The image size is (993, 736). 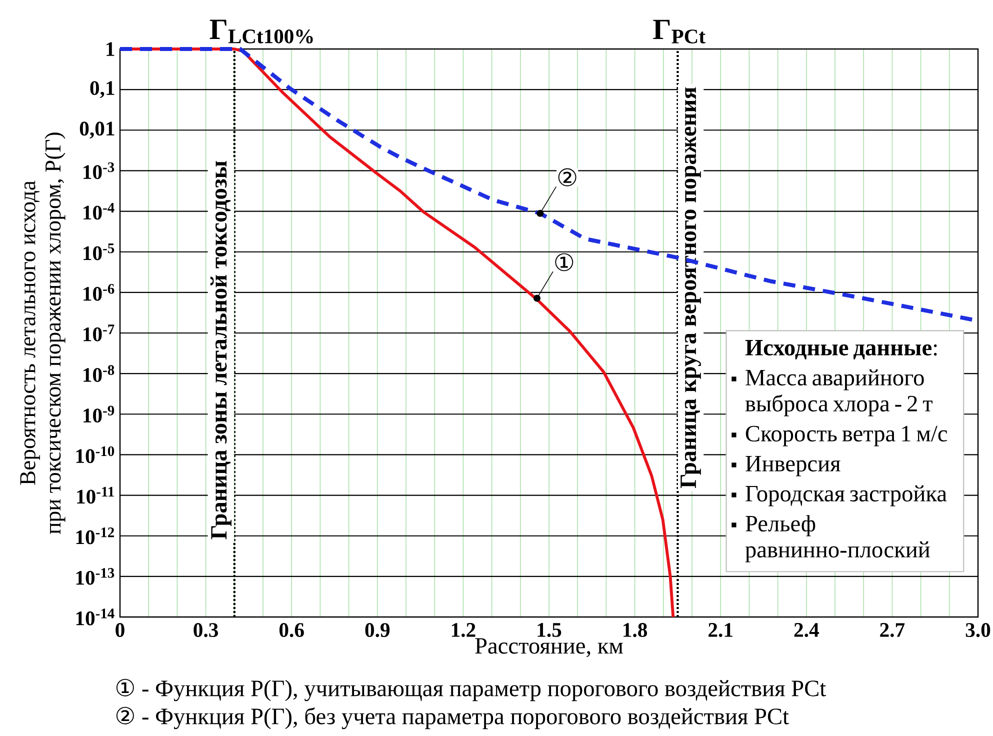 I want to click on x-tick-label: 2.7, so click(x=892, y=630).